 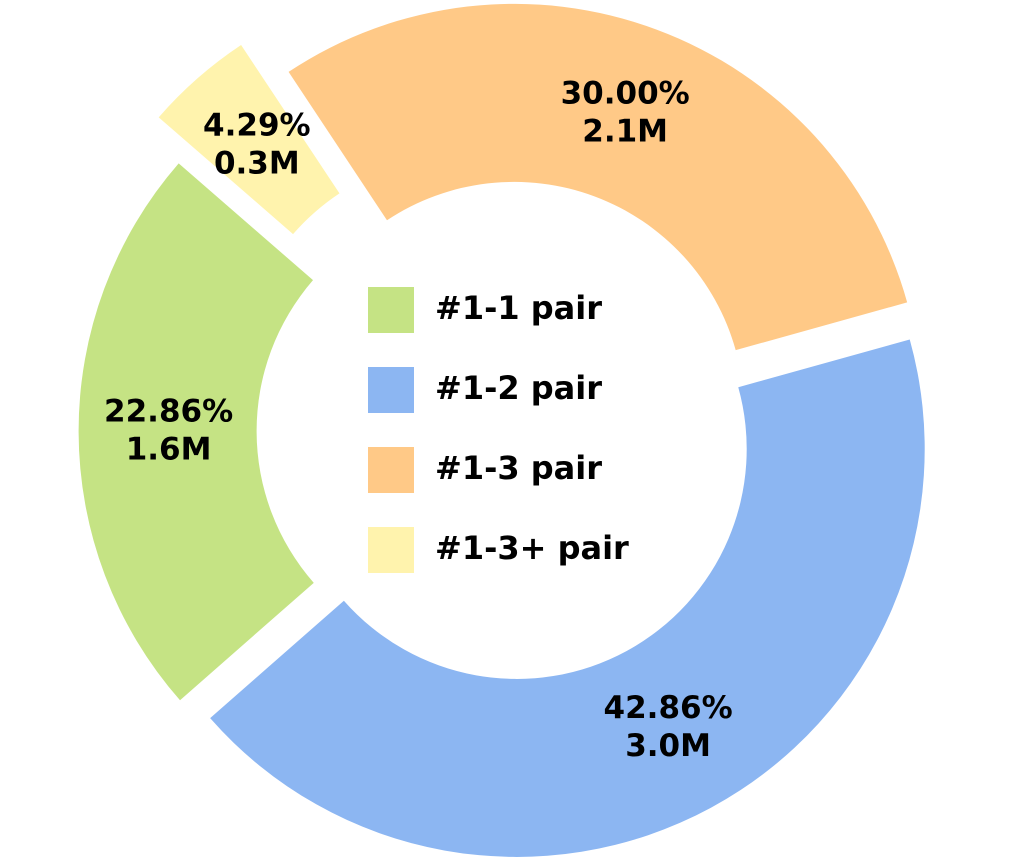 I want to click on value-label: 4.29%, so click(x=257, y=126).